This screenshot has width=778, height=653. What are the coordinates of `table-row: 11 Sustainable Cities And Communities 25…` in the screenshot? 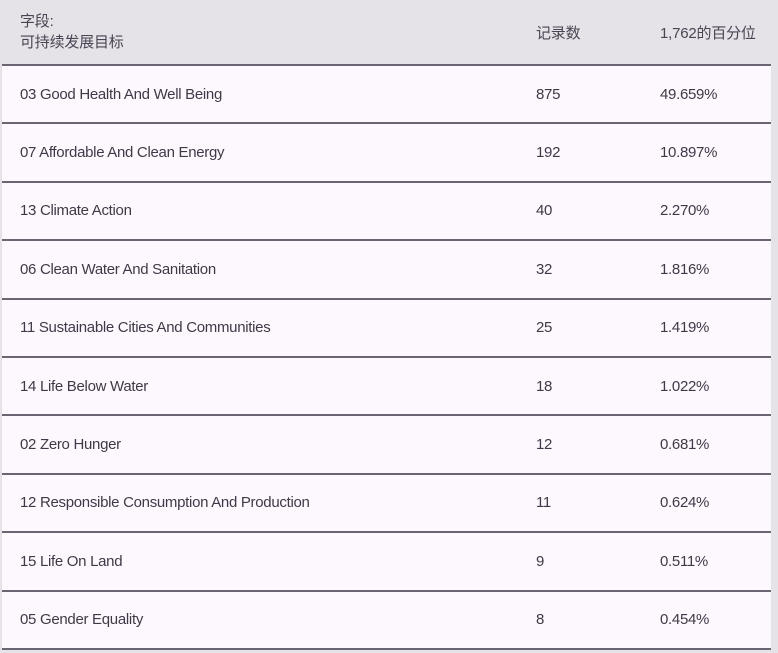 It's located at (386, 328).